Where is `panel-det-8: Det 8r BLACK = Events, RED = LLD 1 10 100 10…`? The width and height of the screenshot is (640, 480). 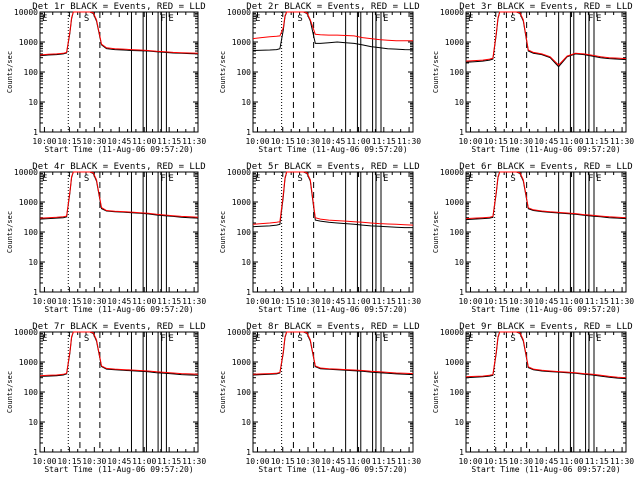
panel-det-8: Det 8r BLACK = Events, RED = LLD 1 10 100 10… is located at coordinates (320, 398).